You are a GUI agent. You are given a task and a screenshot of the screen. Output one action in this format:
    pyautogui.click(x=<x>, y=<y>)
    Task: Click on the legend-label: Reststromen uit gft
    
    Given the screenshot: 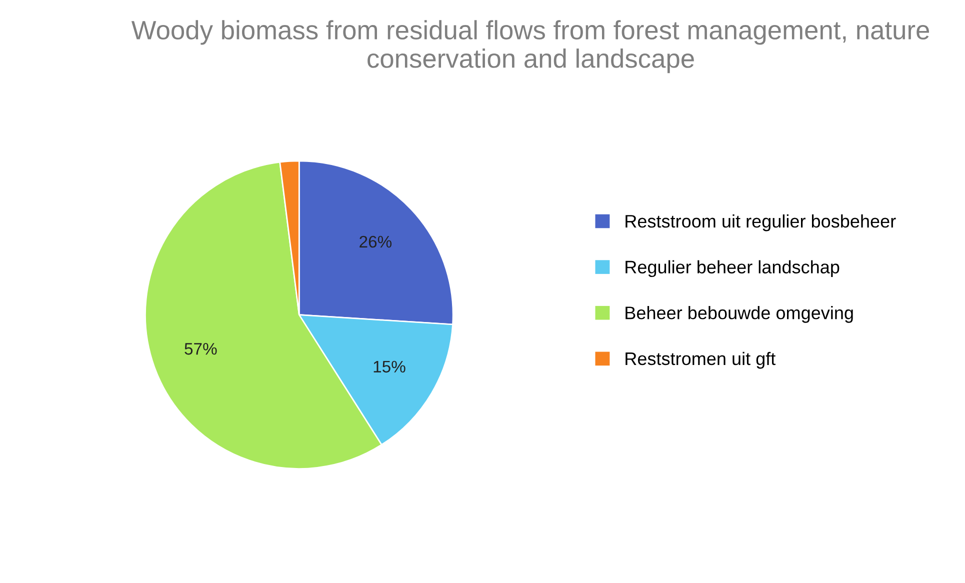 What is the action you would take?
    pyautogui.click(x=701, y=360)
    